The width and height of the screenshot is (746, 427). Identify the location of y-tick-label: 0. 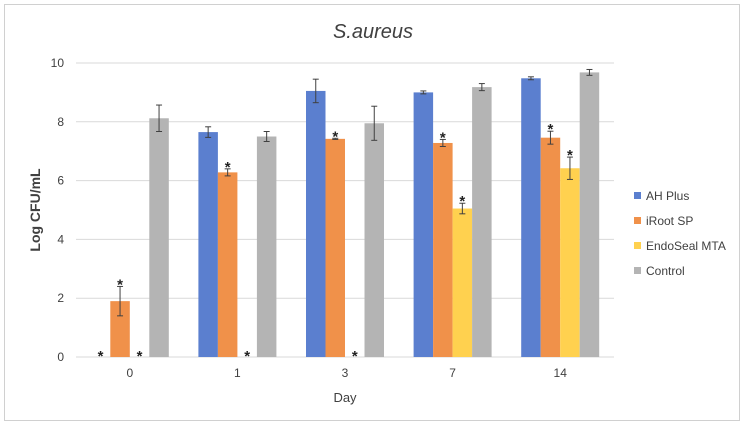
(60, 357).